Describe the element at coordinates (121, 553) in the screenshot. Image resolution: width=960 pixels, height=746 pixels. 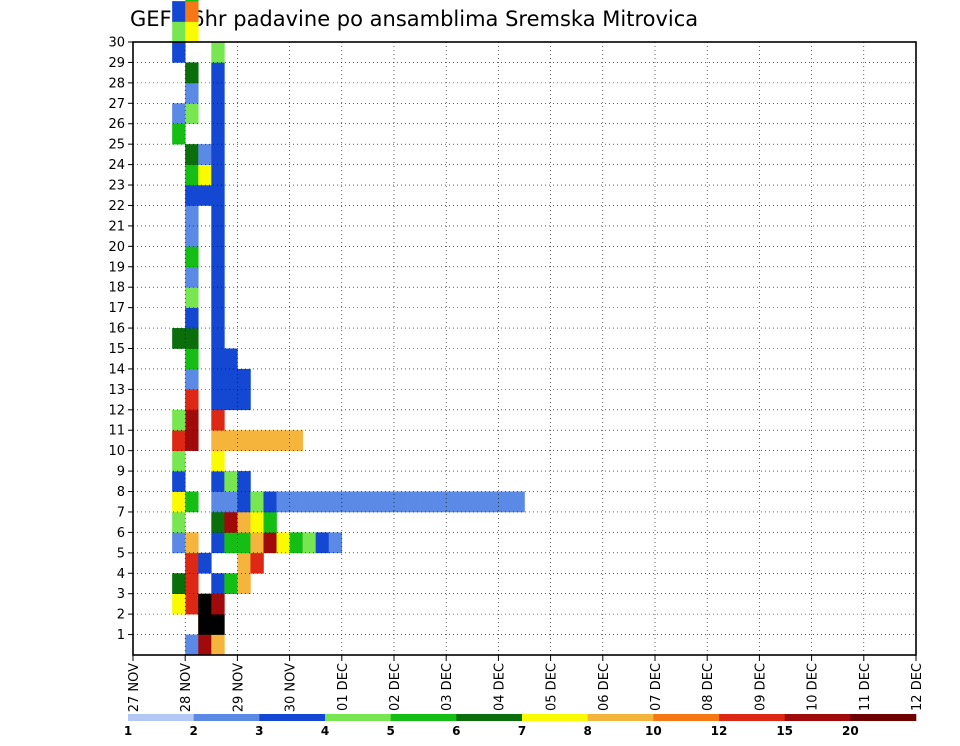
I see `y-tick-label: 5` at that location.